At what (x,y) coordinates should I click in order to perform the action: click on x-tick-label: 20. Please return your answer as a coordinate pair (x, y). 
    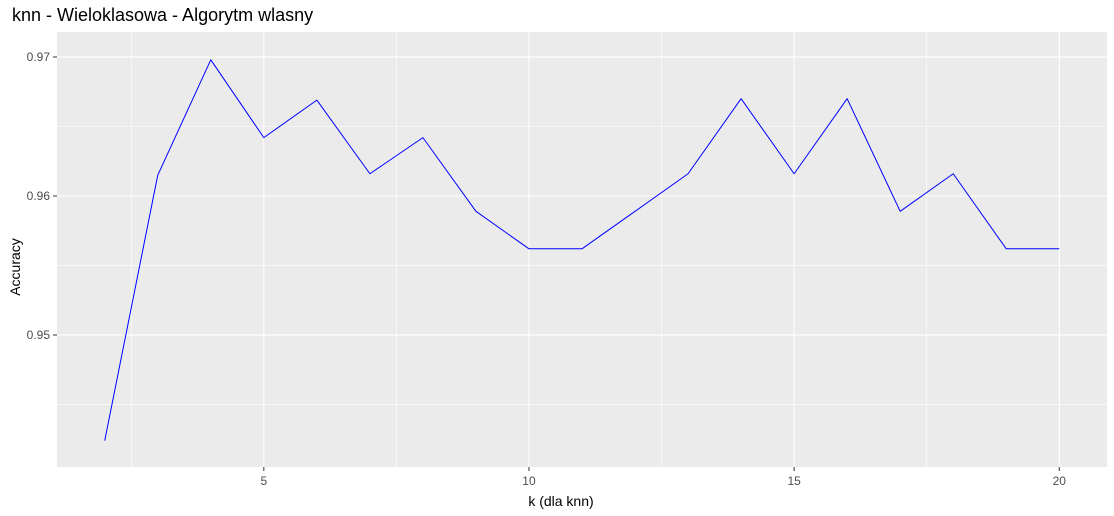
    Looking at the image, I should click on (1060, 481).